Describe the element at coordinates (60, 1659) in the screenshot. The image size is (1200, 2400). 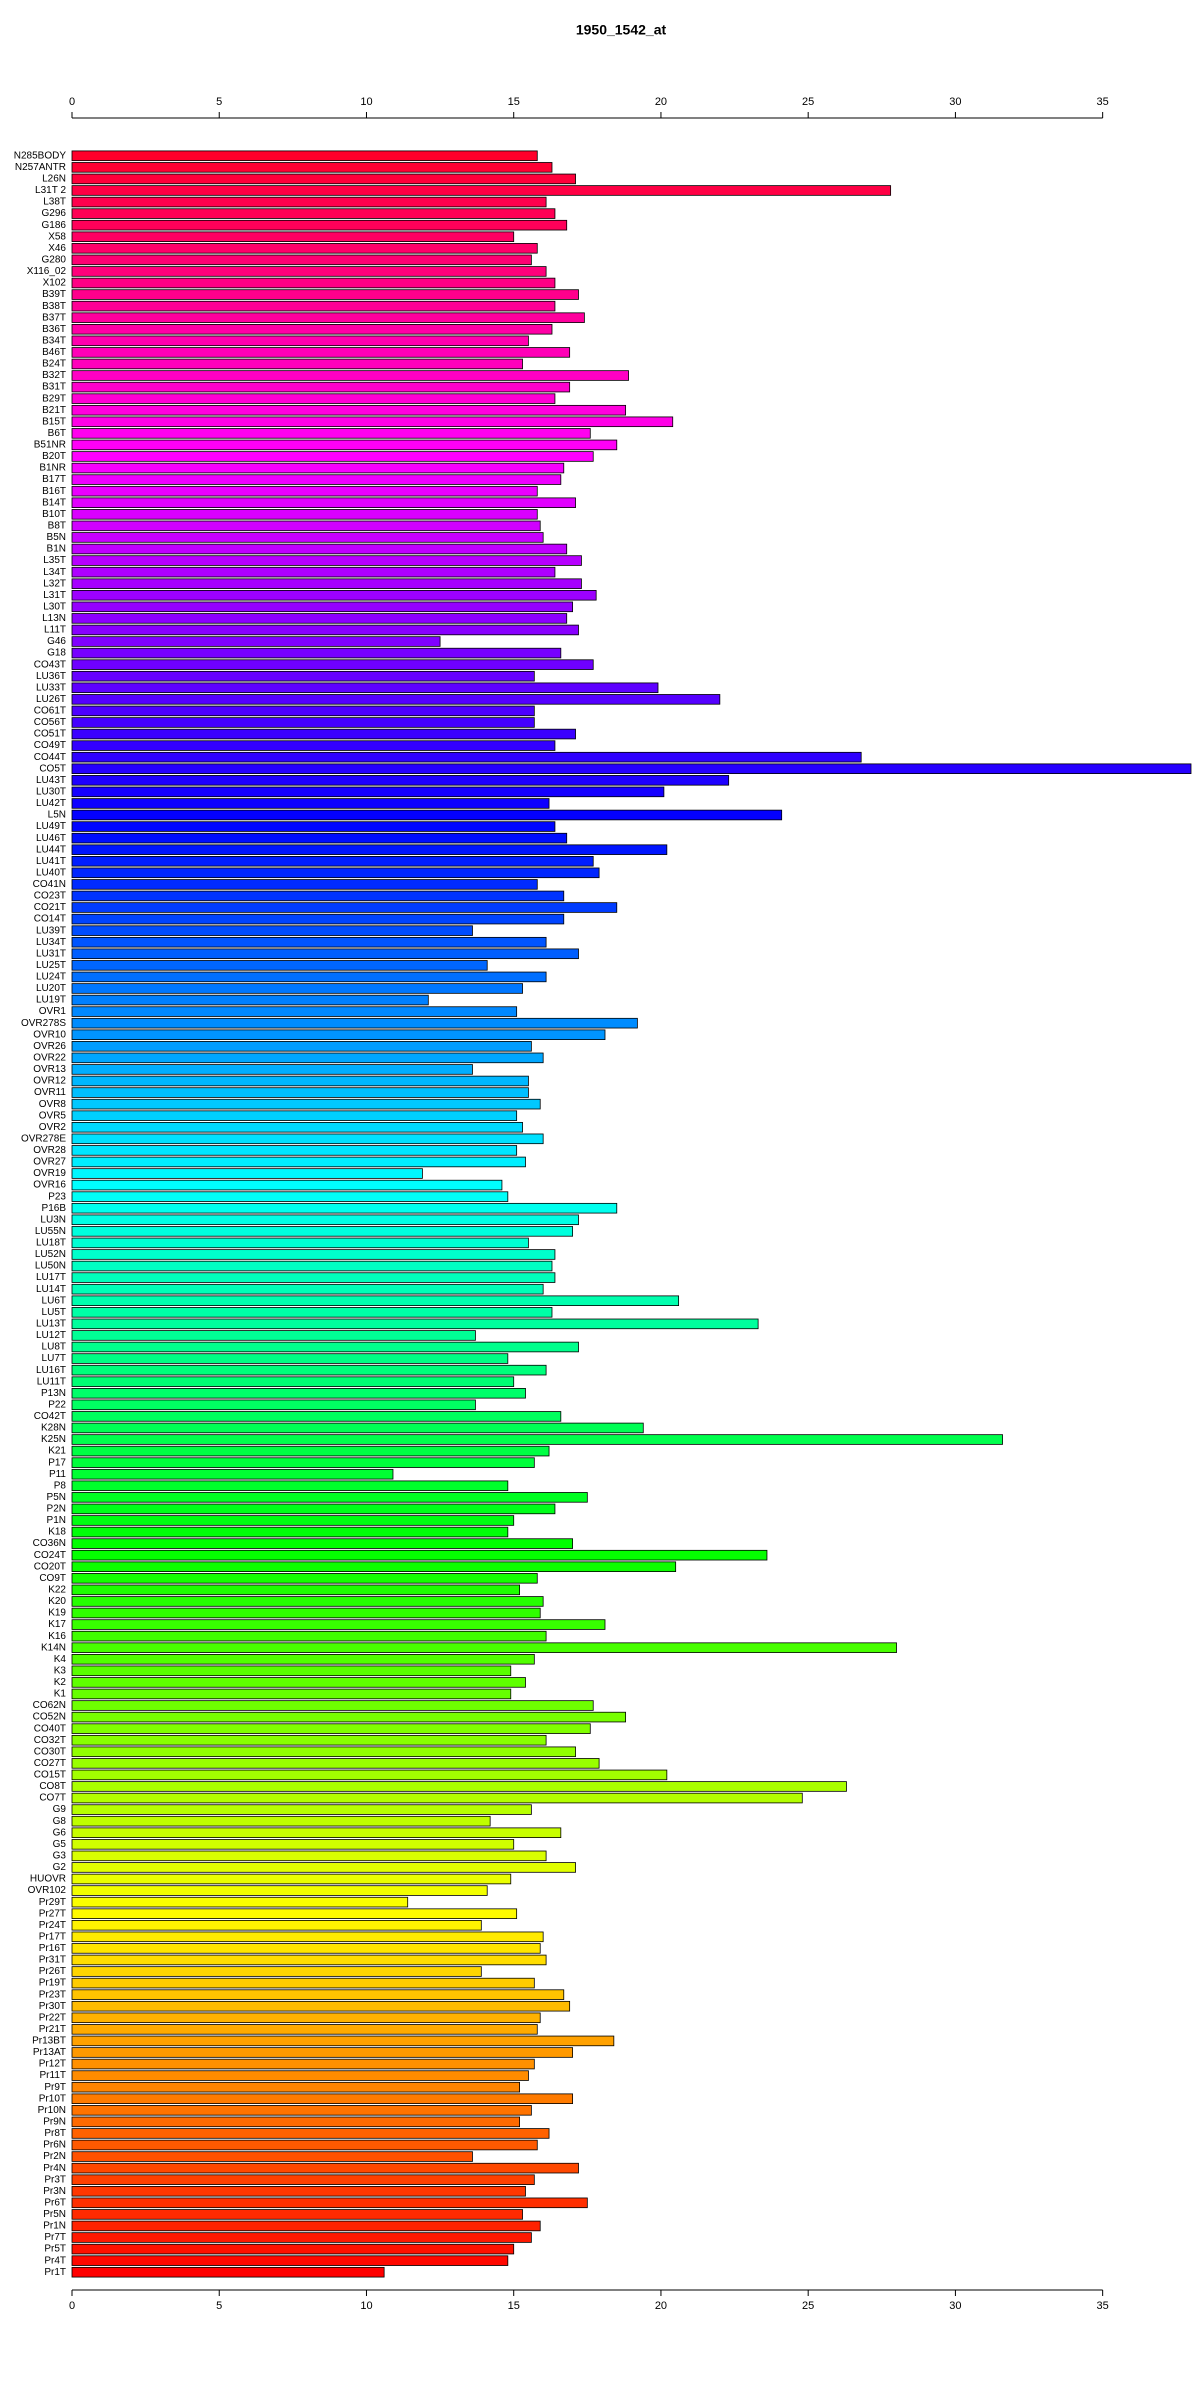
I see `y-tick-label: K4` at that location.